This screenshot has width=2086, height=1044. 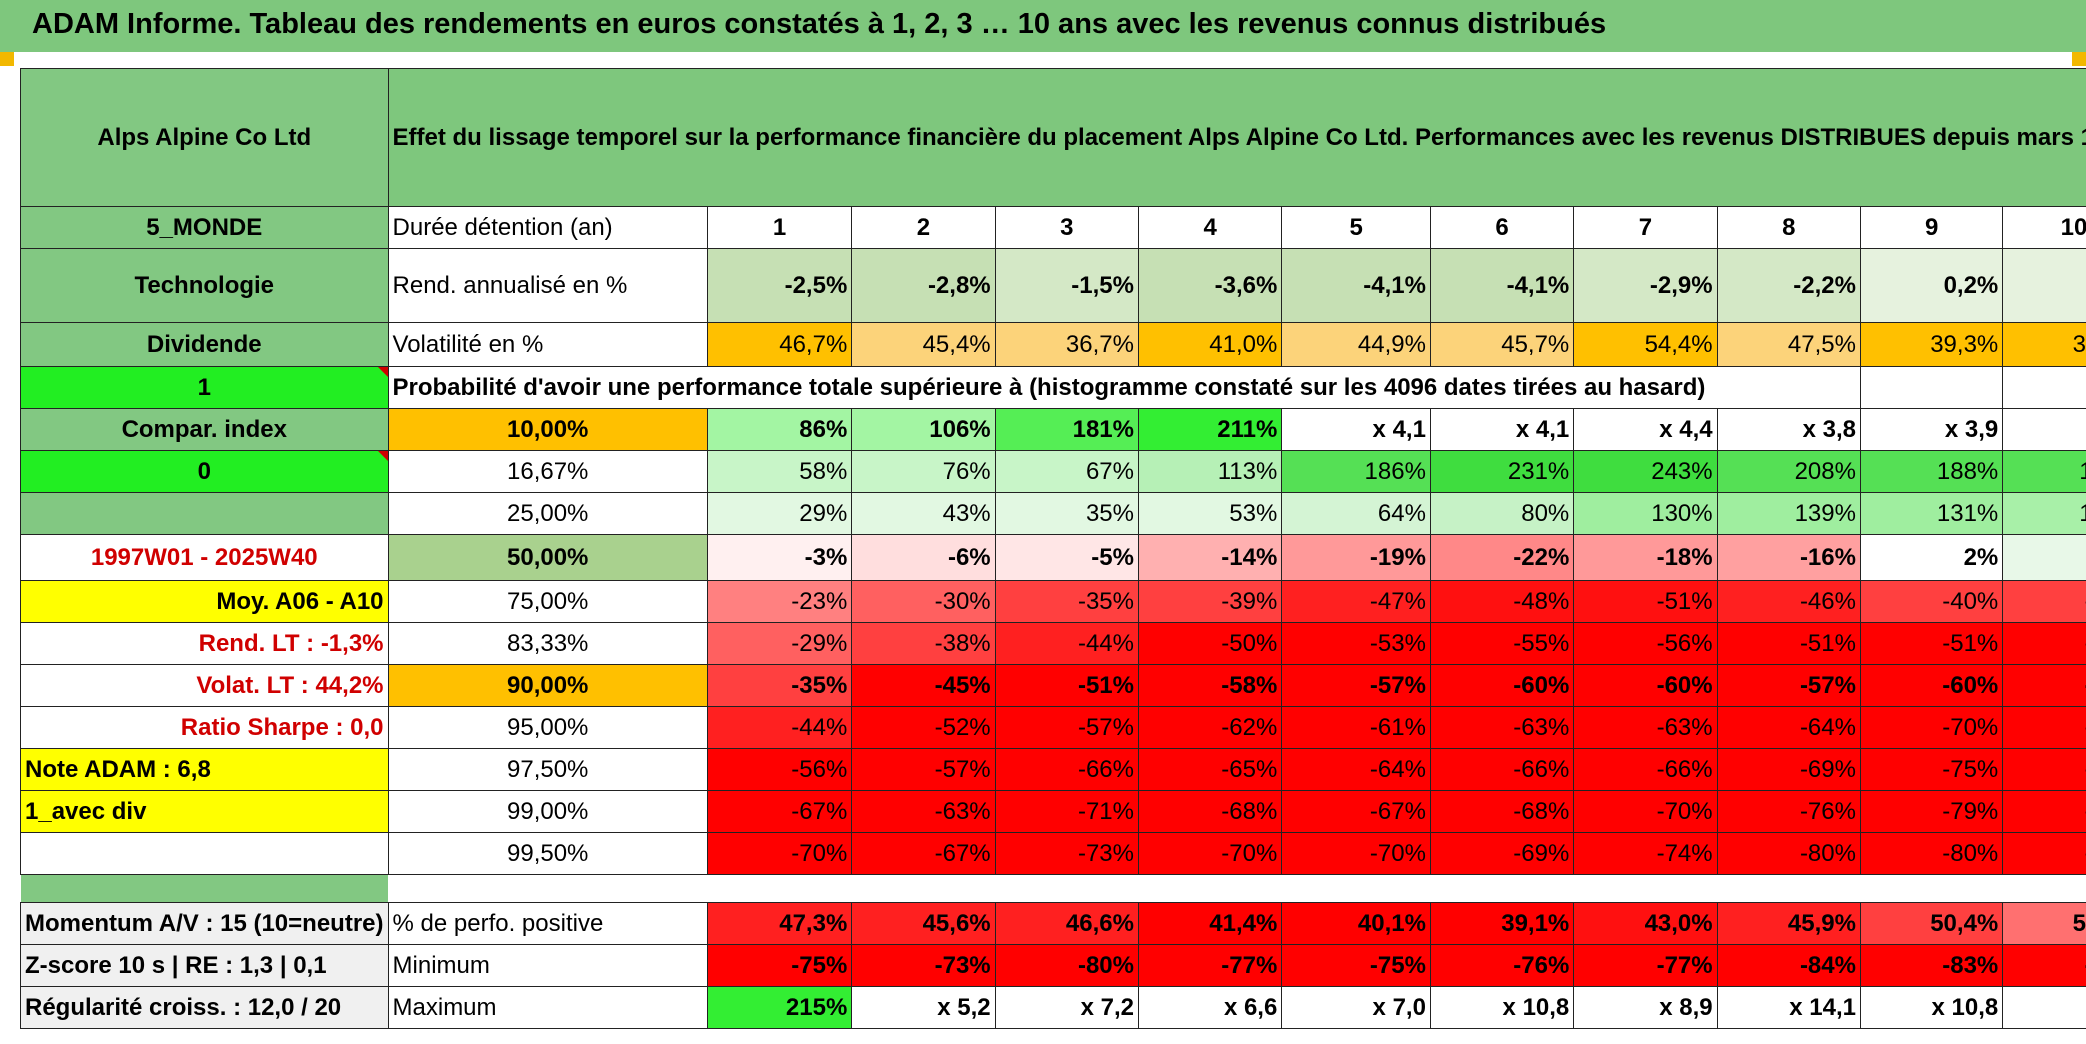 What do you see at coordinates (923, 513) in the screenshot?
I see `percentile-value: 43%` at bounding box center [923, 513].